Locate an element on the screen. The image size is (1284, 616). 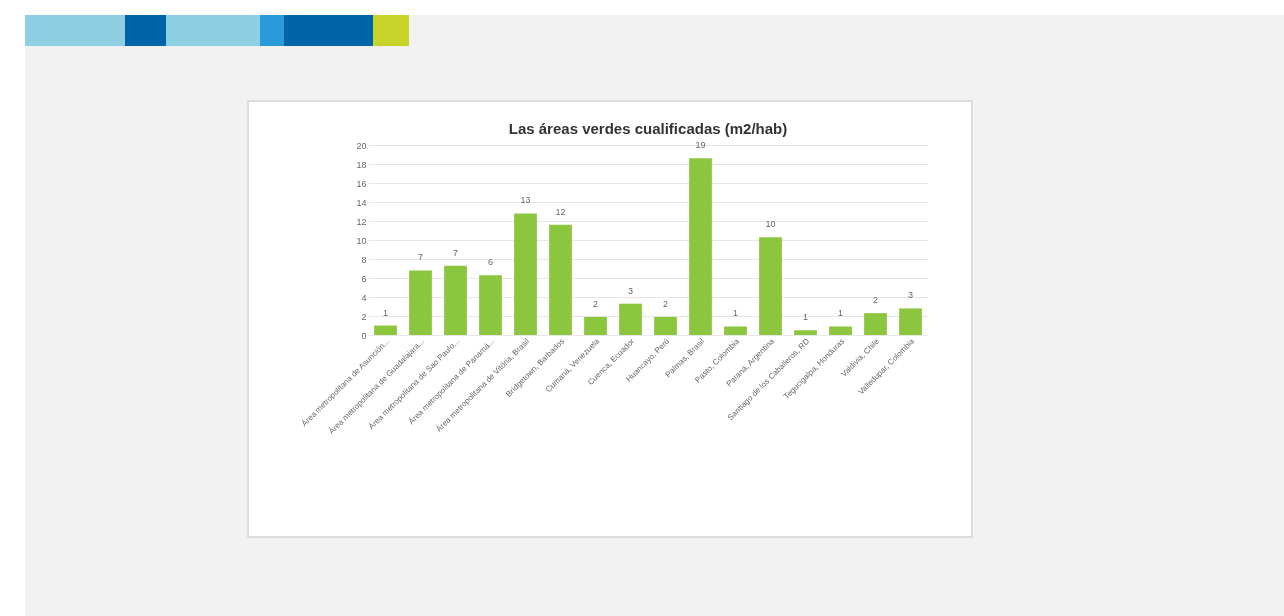
y-tick-label: 8 is located at coordinates (364, 259).